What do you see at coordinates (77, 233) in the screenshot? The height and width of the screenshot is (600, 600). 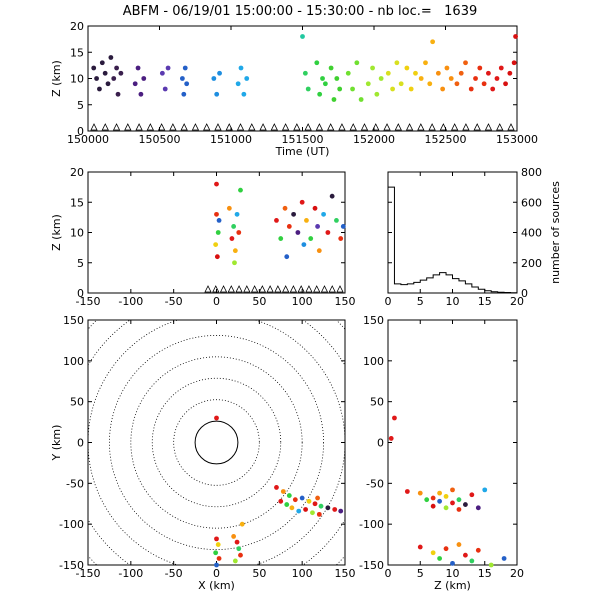 I see `y-tick-label: 10` at bounding box center [77, 233].